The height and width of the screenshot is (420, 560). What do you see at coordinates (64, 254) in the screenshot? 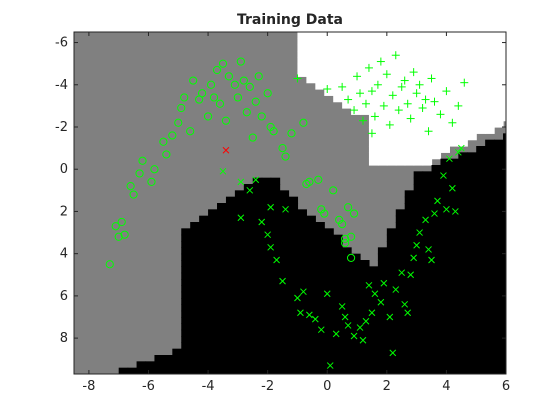
I see `y-tick-label: 4` at bounding box center [64, 254].